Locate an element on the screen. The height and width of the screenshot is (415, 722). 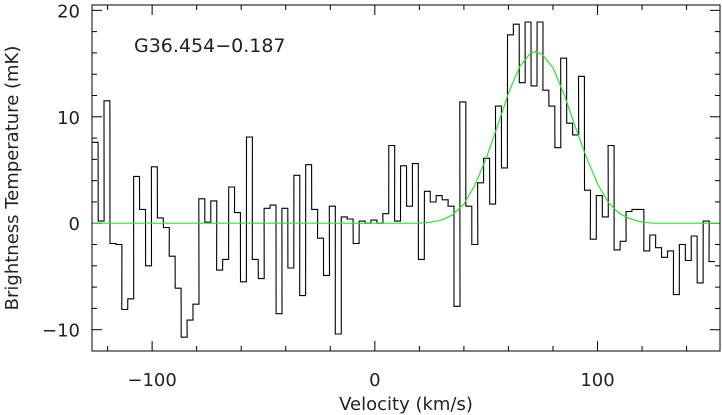
y-tick-label: 20 is located at coordinates (68, 11).